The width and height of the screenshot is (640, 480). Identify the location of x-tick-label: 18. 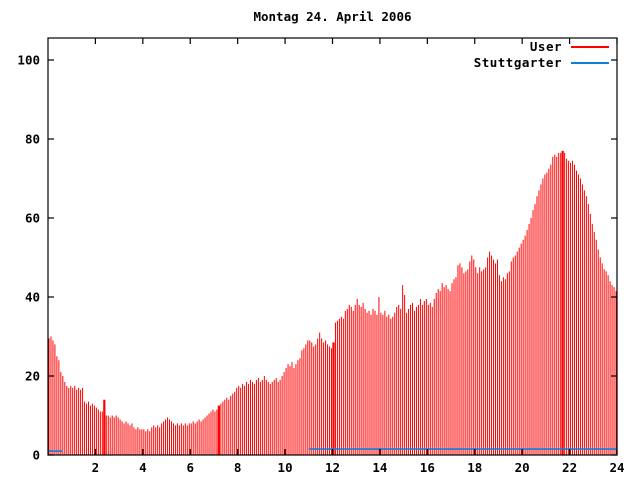
(474, 467).